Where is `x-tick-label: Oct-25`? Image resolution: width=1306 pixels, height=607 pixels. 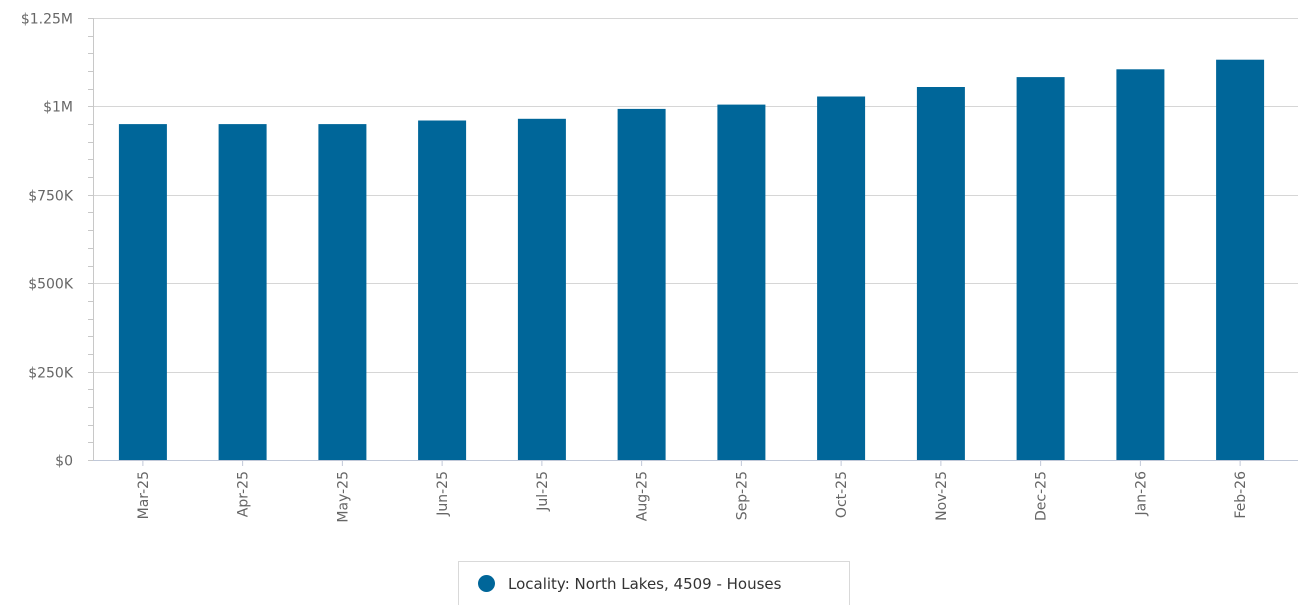 x-tick-label: Oct-25 is located at coordinates (842, 494).